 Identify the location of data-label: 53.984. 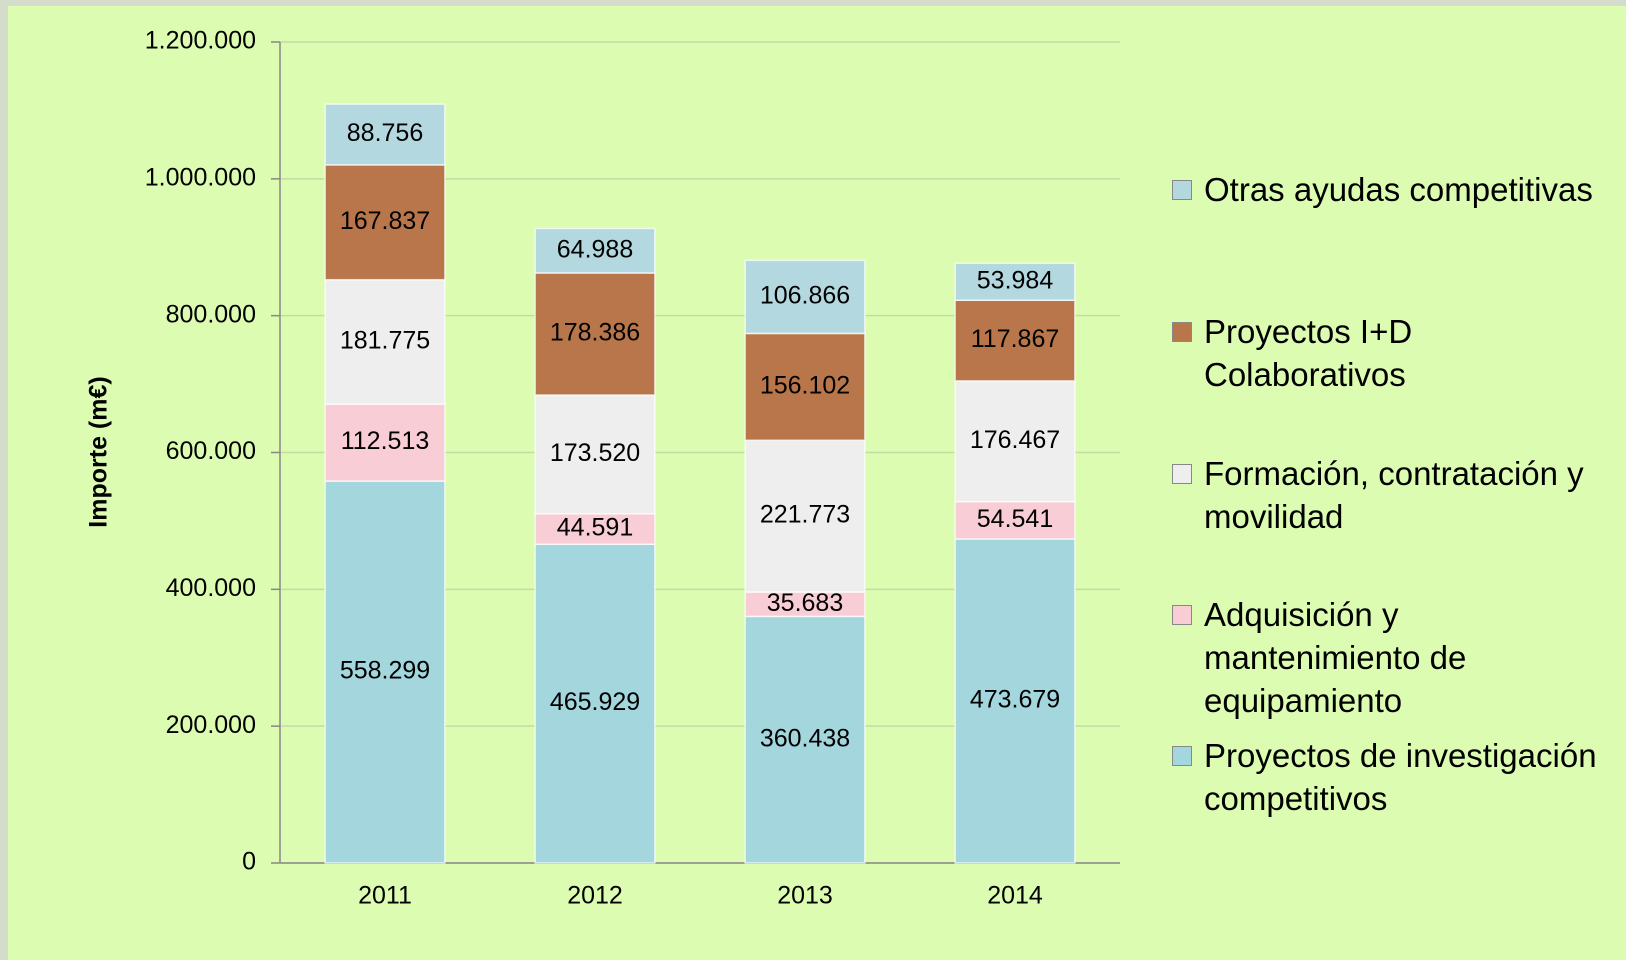
(1015, 280).